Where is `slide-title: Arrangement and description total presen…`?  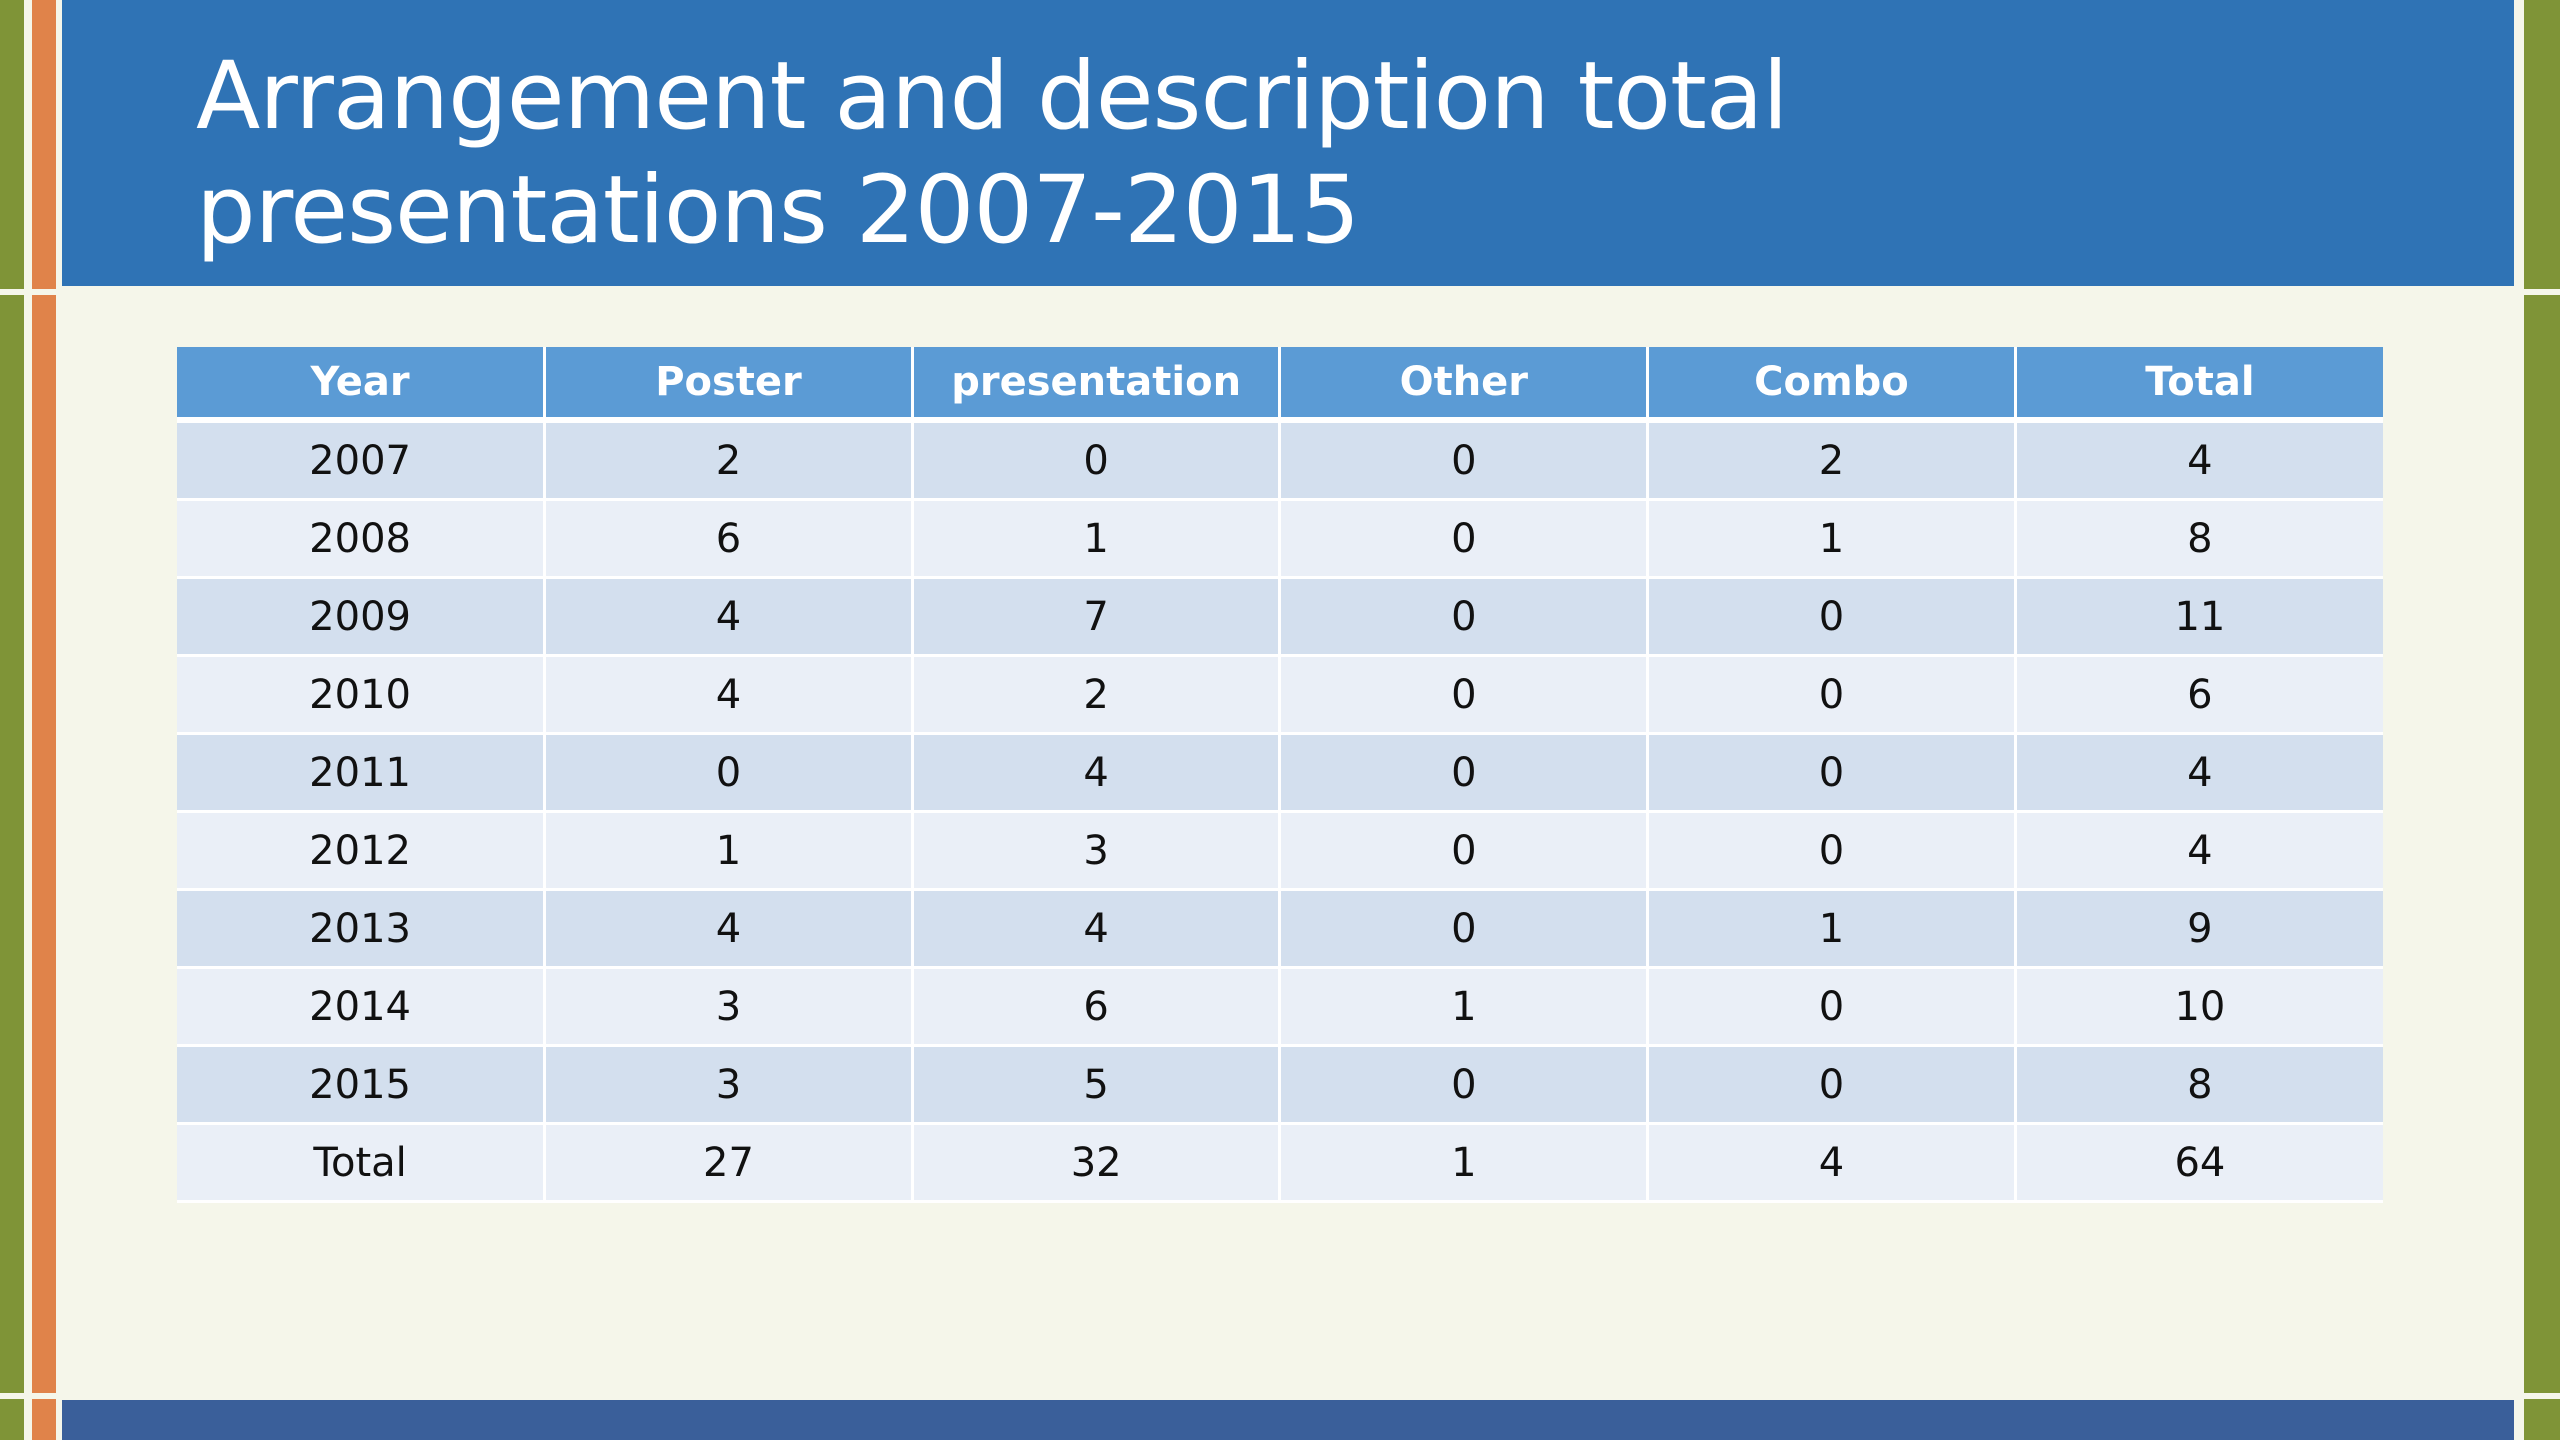 slide-title: Arrangement and description total presen… is located at coordinates (992, 153).